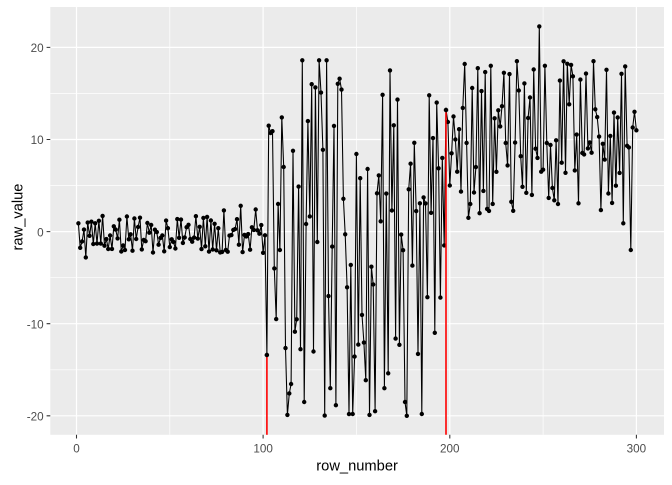 The image size is (672, 485). Describe the element at coordinates (38, 140) in the screenshot. I see `svg-text: 10` at that location.